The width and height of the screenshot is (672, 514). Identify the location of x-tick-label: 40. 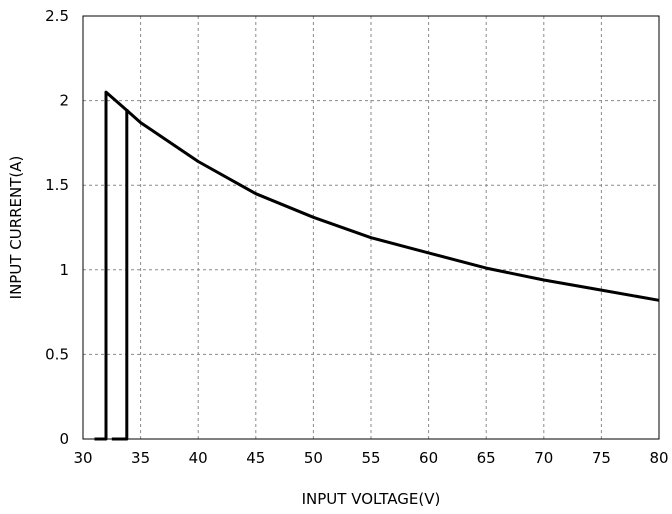
(198, 458).